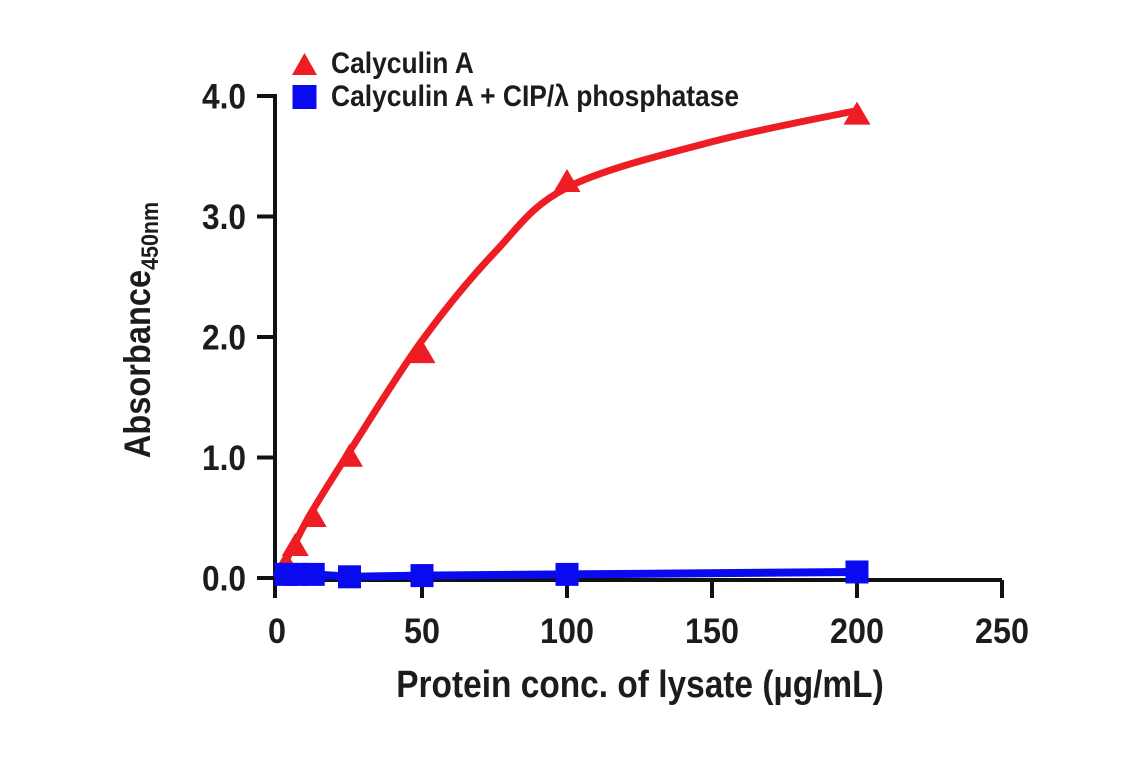  Describe the element at coordinates (224, 217) in the screenshot. I see `y-tick-label: 3.0` at that location.